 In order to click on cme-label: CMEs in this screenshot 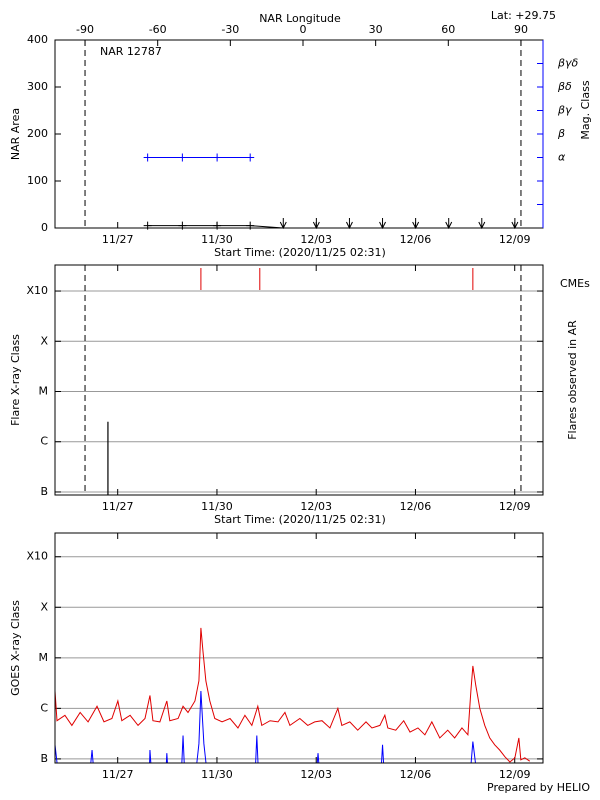, I will do `click(575, 283)`.